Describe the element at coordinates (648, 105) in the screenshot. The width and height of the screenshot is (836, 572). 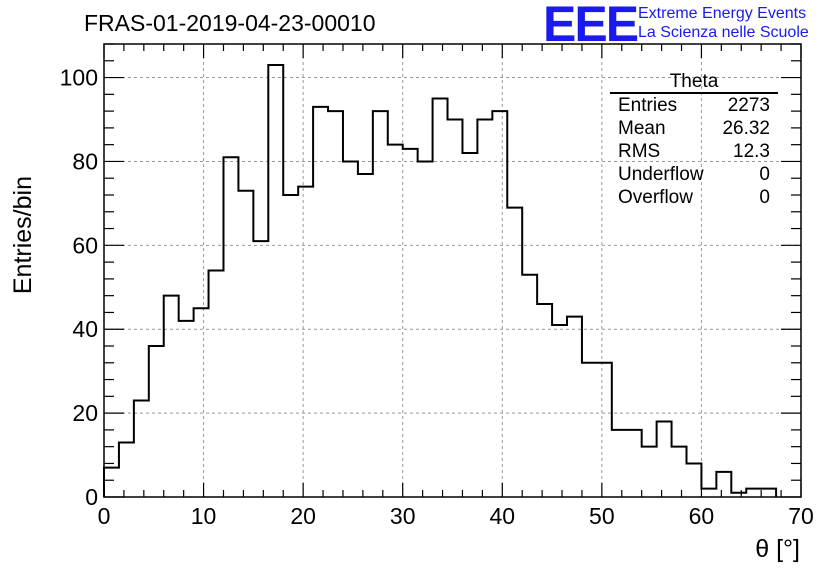
I see `stats-label: Entries` at that location.